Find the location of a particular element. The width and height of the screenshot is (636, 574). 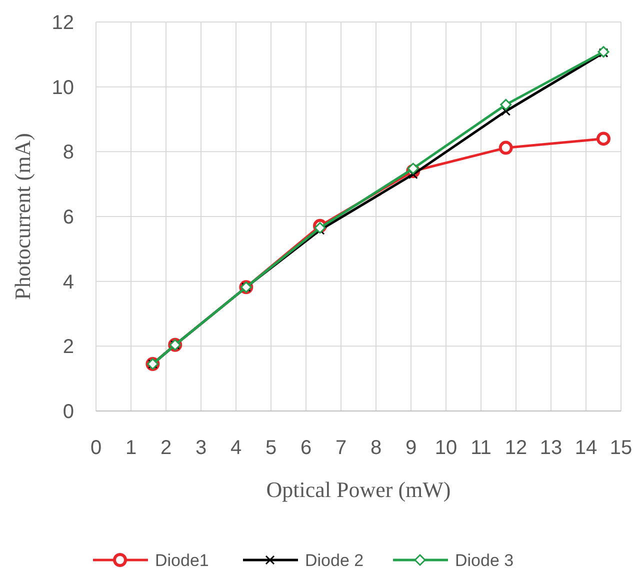

x-tick-label: 6 is located at coordinates (306, 448).